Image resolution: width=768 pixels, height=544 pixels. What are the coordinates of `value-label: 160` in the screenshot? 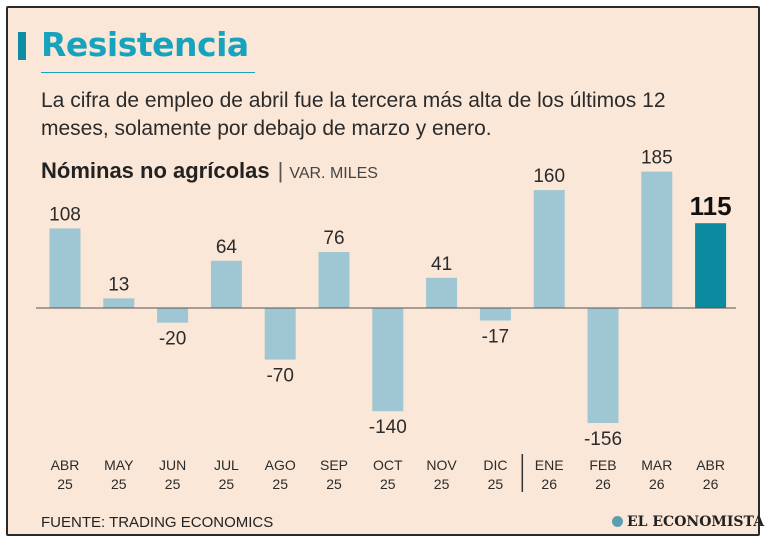 It's located at (549, 176).